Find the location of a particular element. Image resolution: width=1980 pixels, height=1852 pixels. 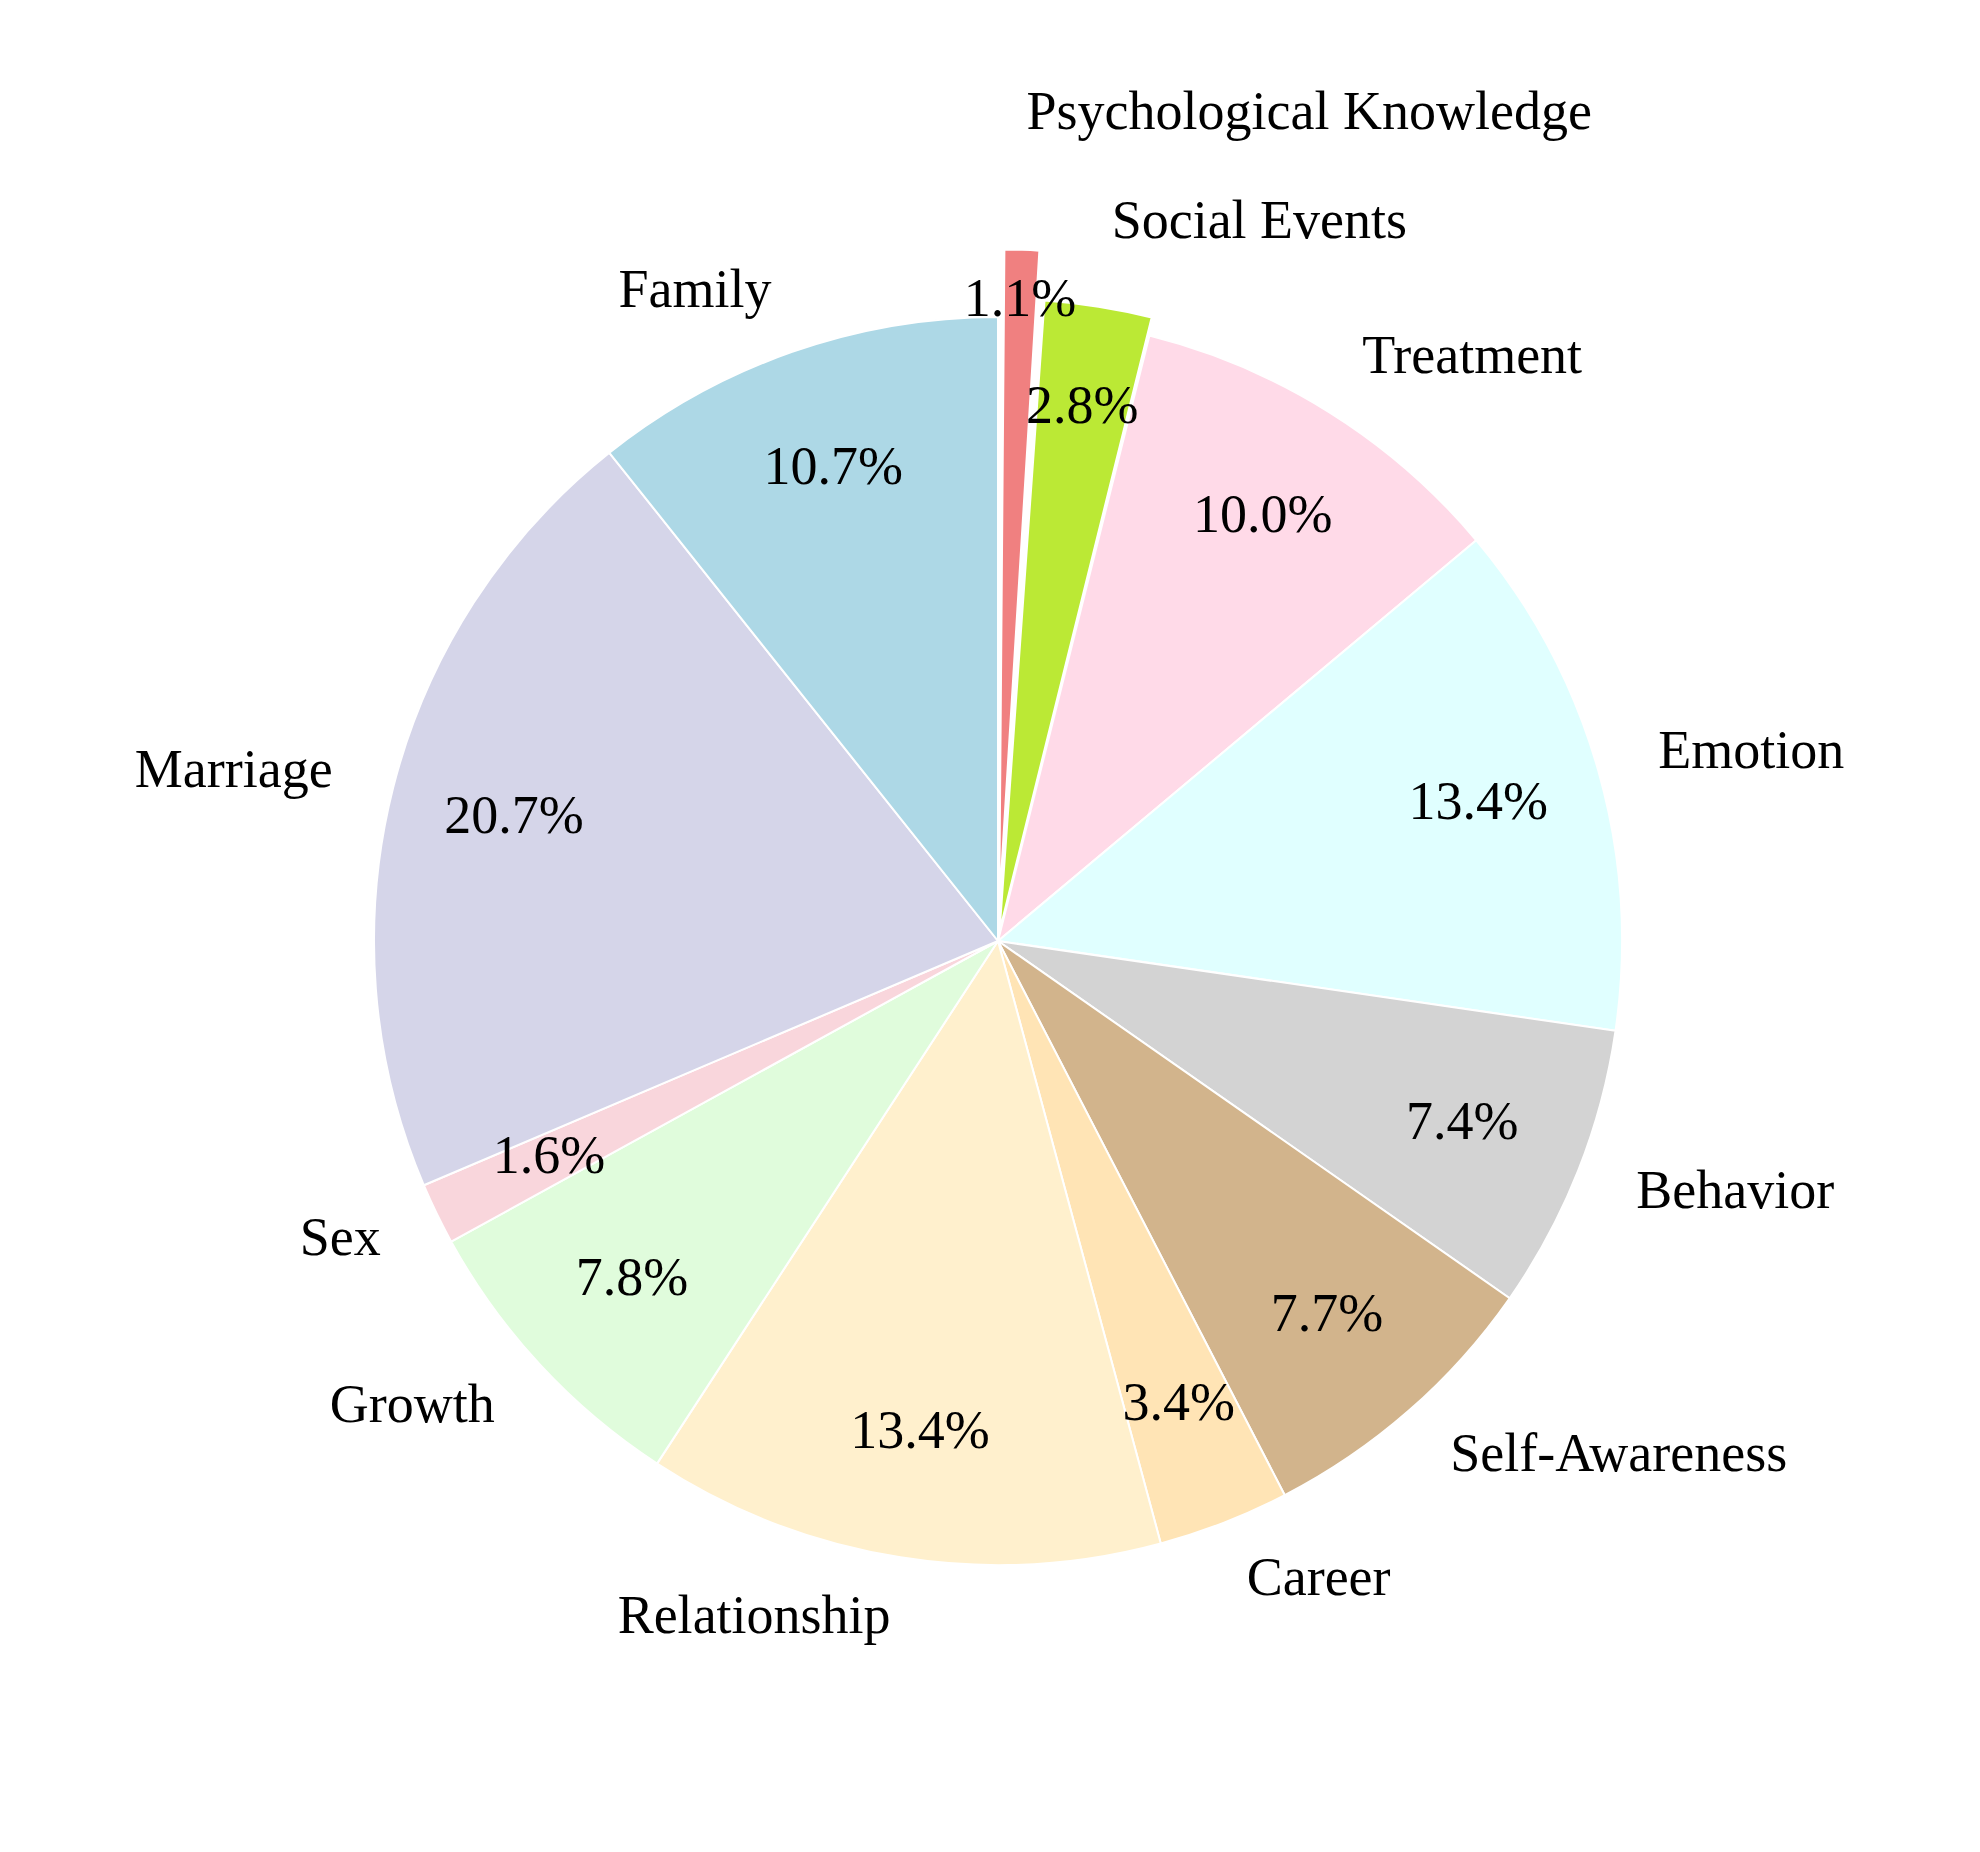

slice-label: Growth is located at coordinates (412, 1403).